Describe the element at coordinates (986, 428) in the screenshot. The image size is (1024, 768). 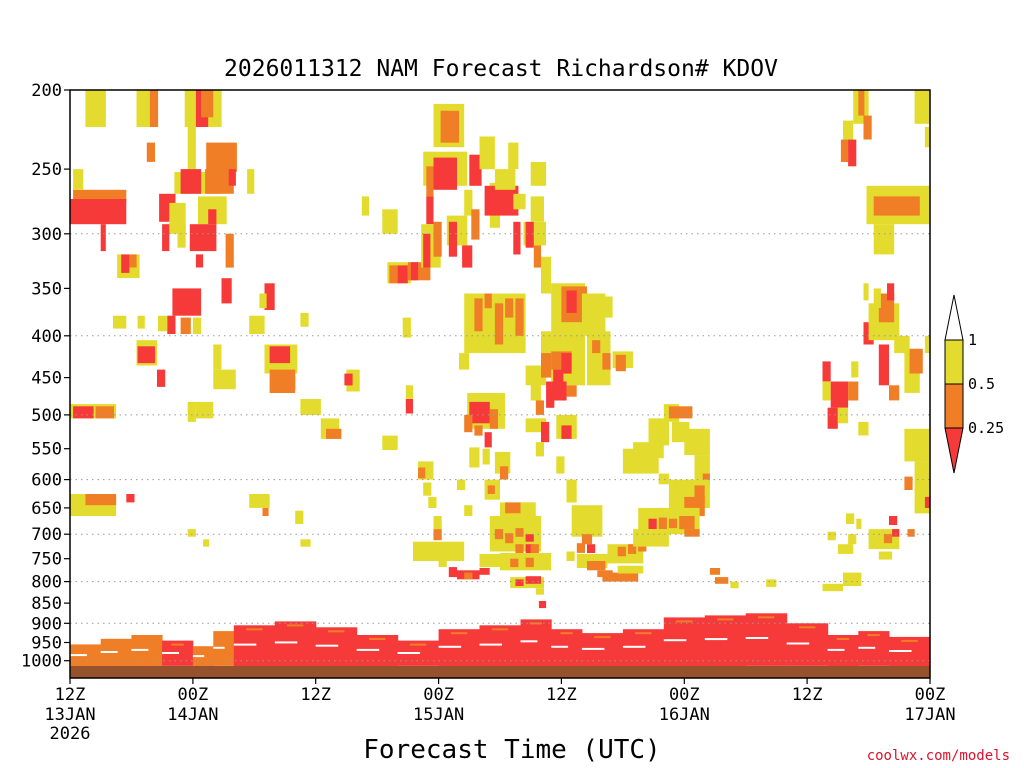
I see `colorbar-label: 0.25` at that location.